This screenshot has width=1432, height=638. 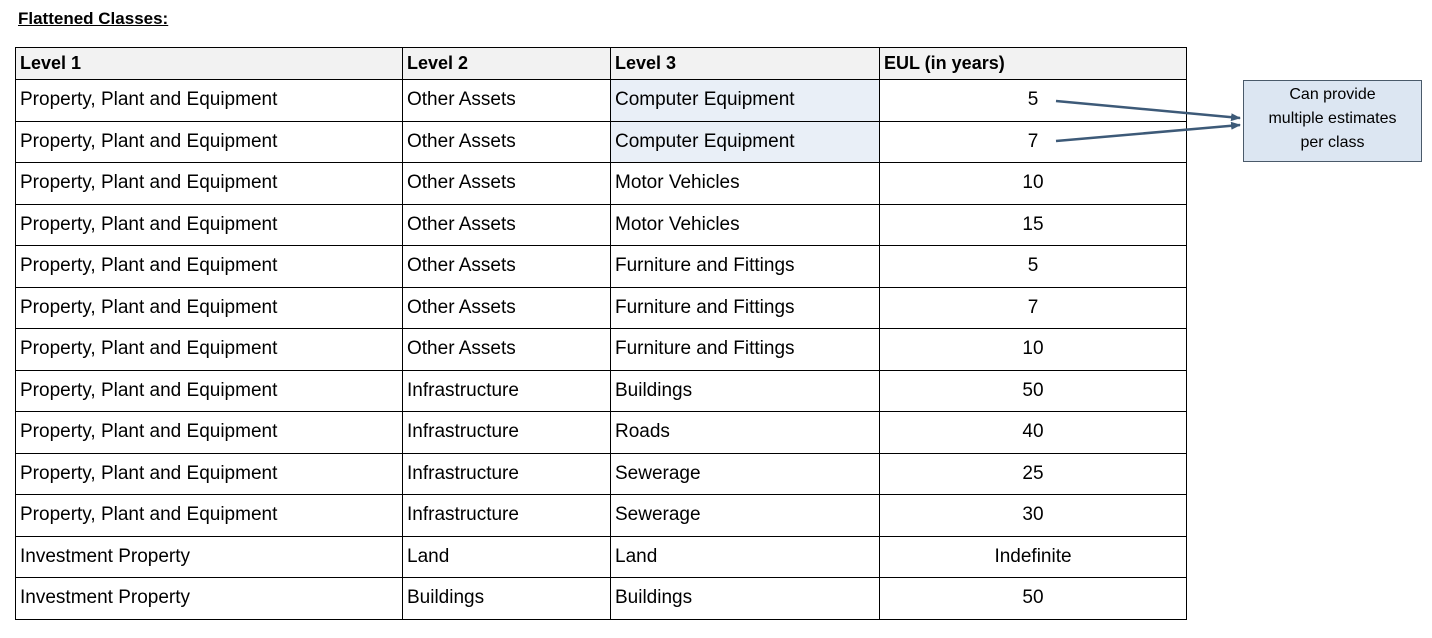 I want to click on callout-line: per class, so click(x=1332, y=142).